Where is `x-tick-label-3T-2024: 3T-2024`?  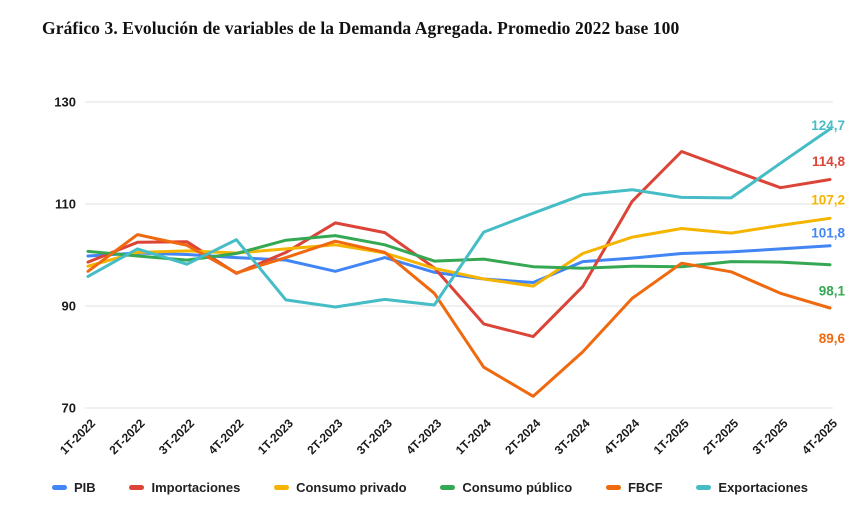
x-tick-label-3T-2024: 3T-2024 is located at coordinates (572, 436).